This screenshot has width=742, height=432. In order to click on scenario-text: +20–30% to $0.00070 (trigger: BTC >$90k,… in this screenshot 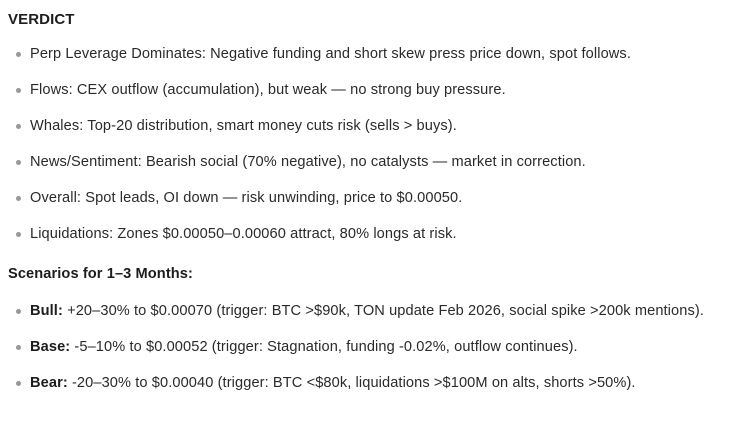, I will do `click(383, 311)`.